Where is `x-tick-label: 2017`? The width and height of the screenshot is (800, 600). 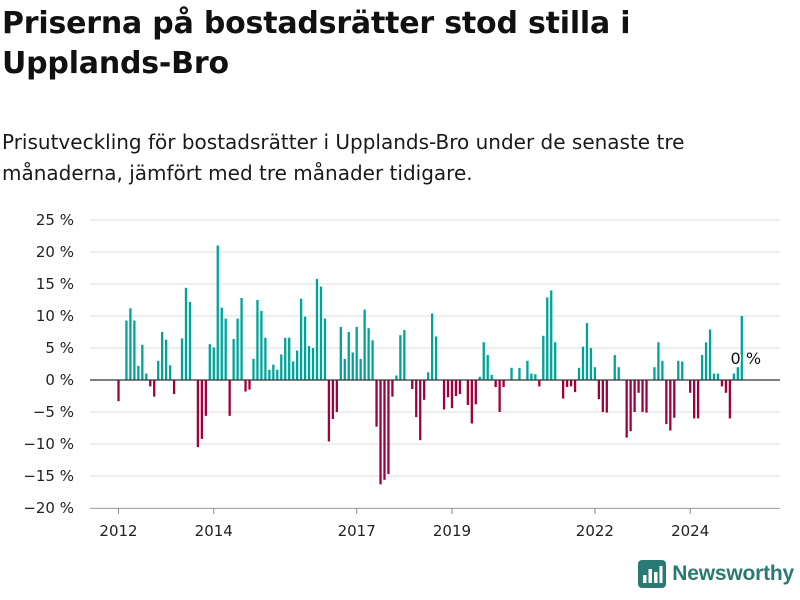 x-tick-label: 2017 is located at coordinates (357, 531).